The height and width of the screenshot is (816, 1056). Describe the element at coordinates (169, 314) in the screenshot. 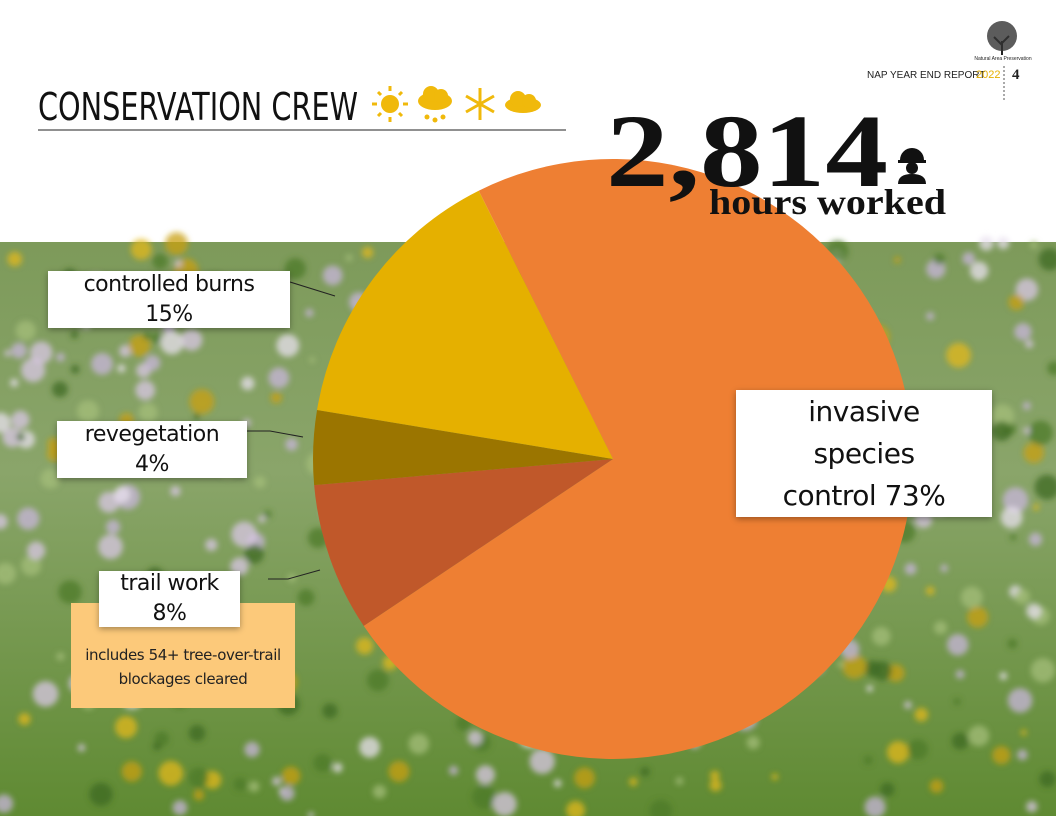

I see `value-label: 15%` at that location.